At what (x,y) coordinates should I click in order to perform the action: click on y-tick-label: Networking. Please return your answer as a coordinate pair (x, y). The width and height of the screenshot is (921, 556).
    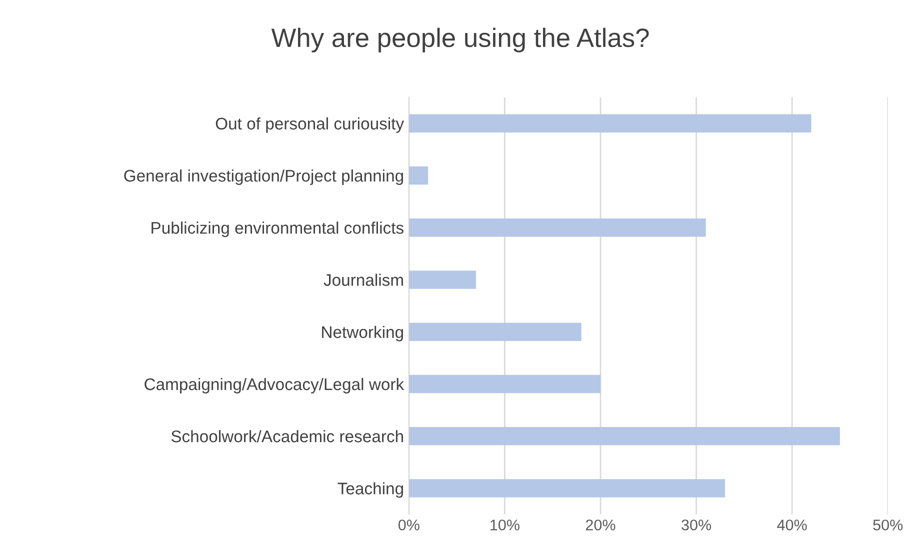
    Looking at the image, I should click on (362, 334).